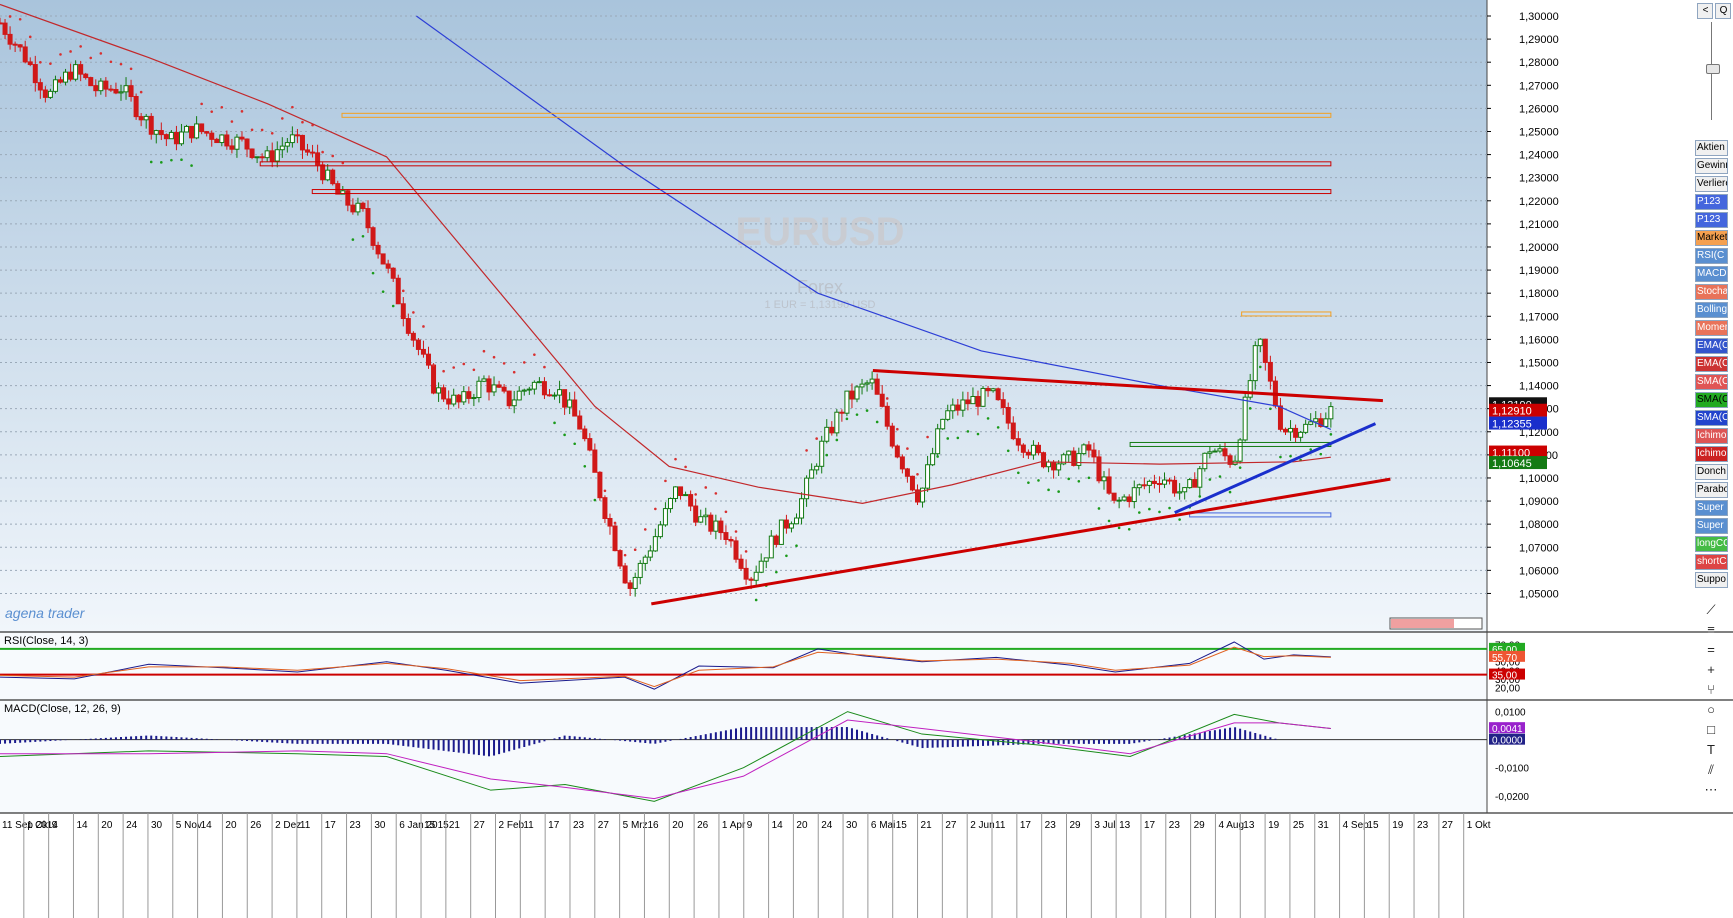 The width and height of the screenshot is (1733, 918). I want to click on indicator-button: RSI(C, so click(1711, 256).